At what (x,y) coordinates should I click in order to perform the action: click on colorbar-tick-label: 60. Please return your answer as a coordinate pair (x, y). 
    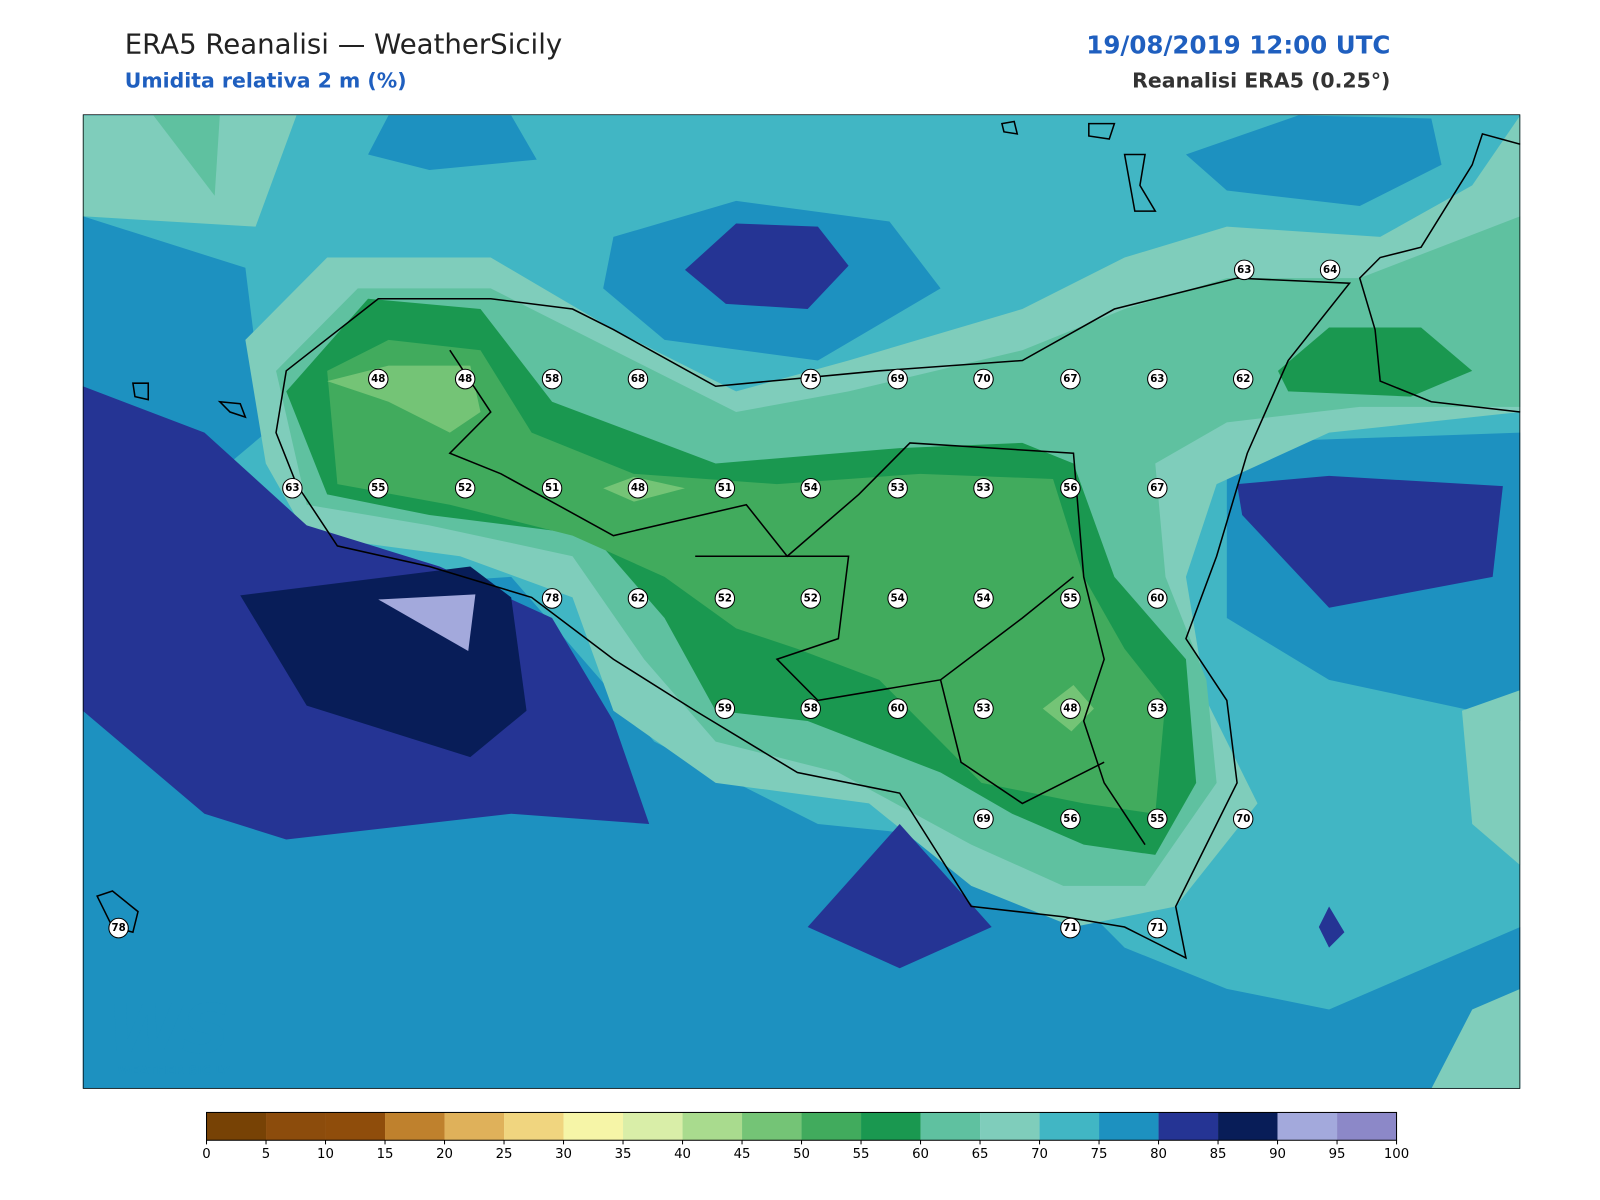
    Looking at the image, I should click on (920, 1154).